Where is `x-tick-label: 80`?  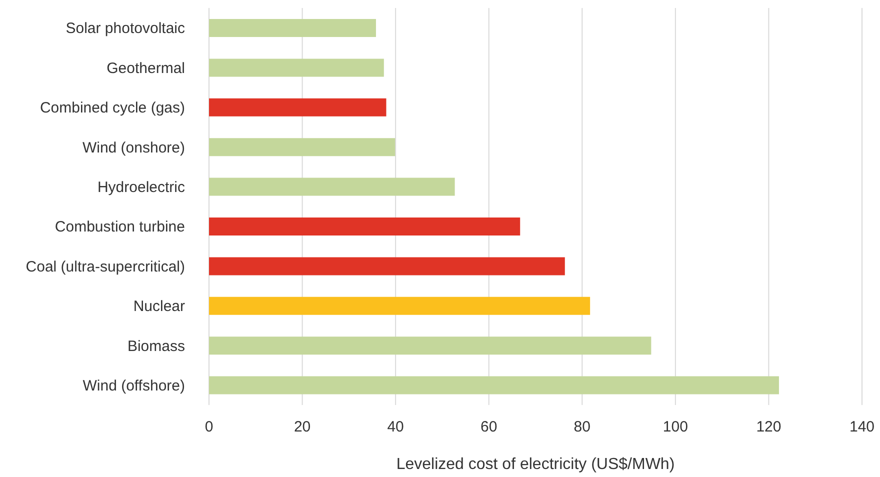
x-tick-label: 80 is located at coordinates (582, 427).